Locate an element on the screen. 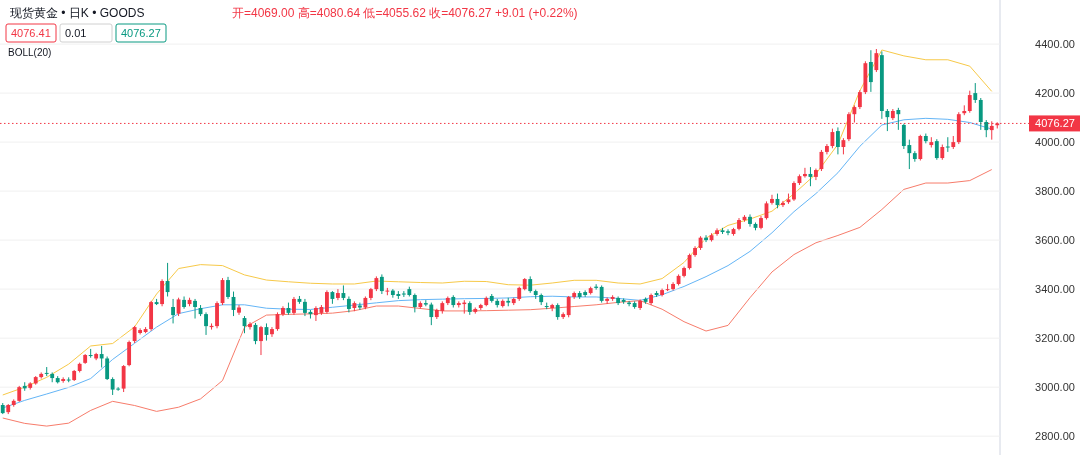 The width and height of the screenshot is (1080, 474). y-tick-label: 2800.00 is located at coordinates (1055, 436).